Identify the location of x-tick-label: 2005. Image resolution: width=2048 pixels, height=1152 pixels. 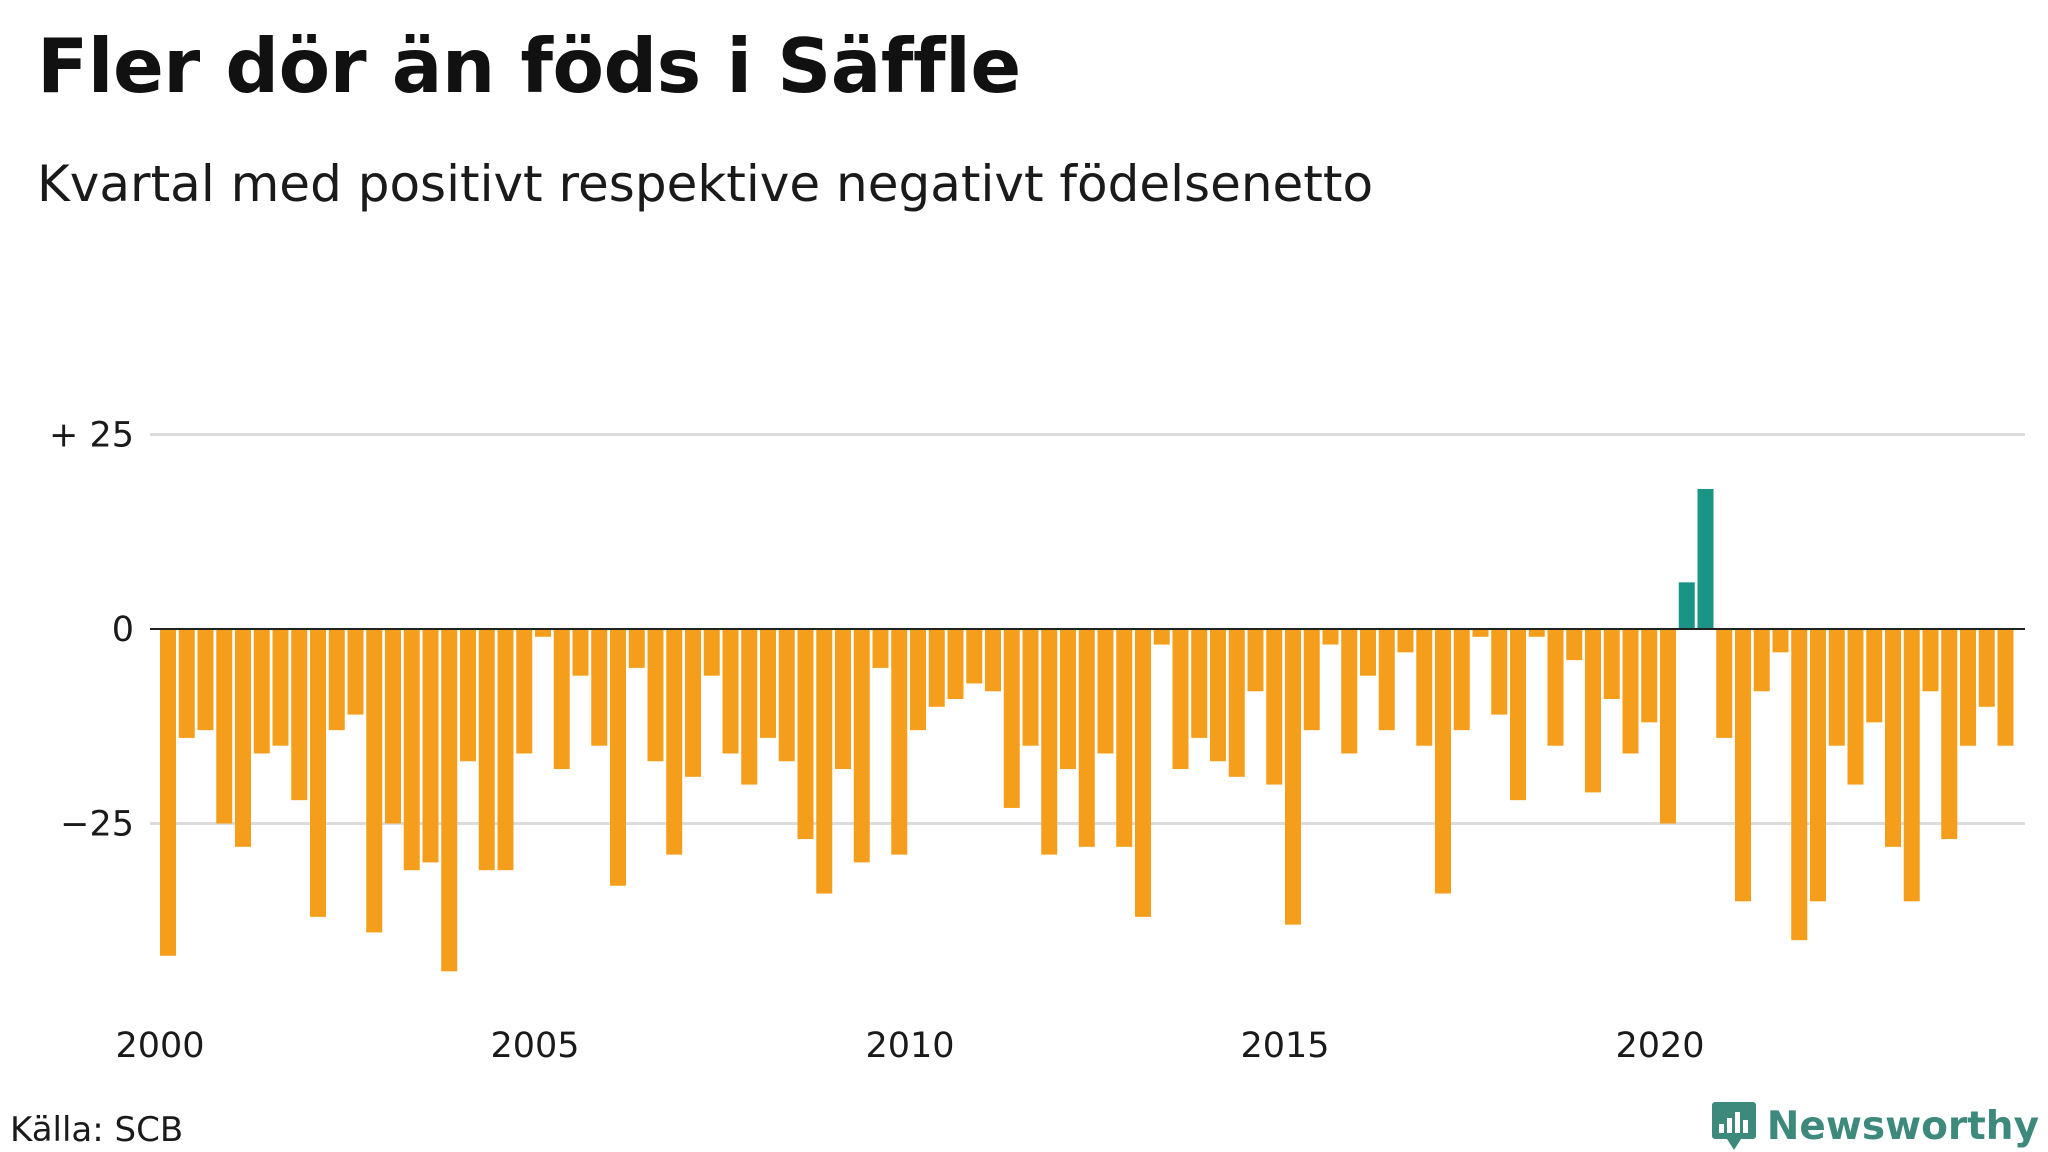
(534, 1046).